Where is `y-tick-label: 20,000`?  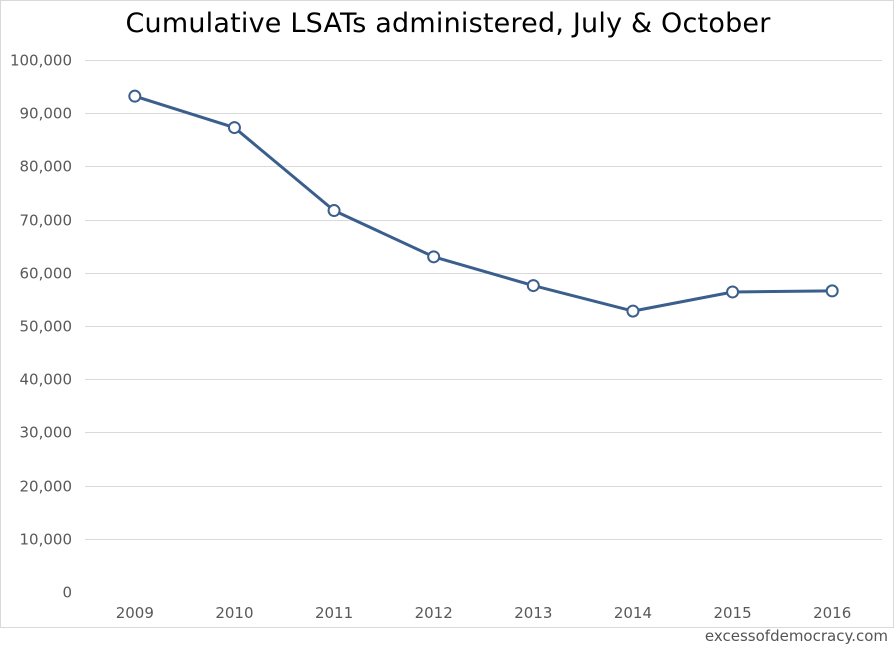
y-tick-label: 20,000 is located at coordinates (46, 487).